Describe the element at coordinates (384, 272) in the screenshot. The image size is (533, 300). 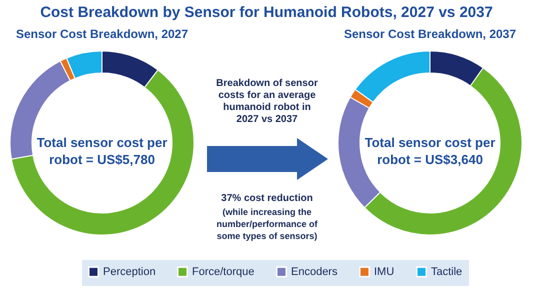
I see `legend-label: IMU` at that location.